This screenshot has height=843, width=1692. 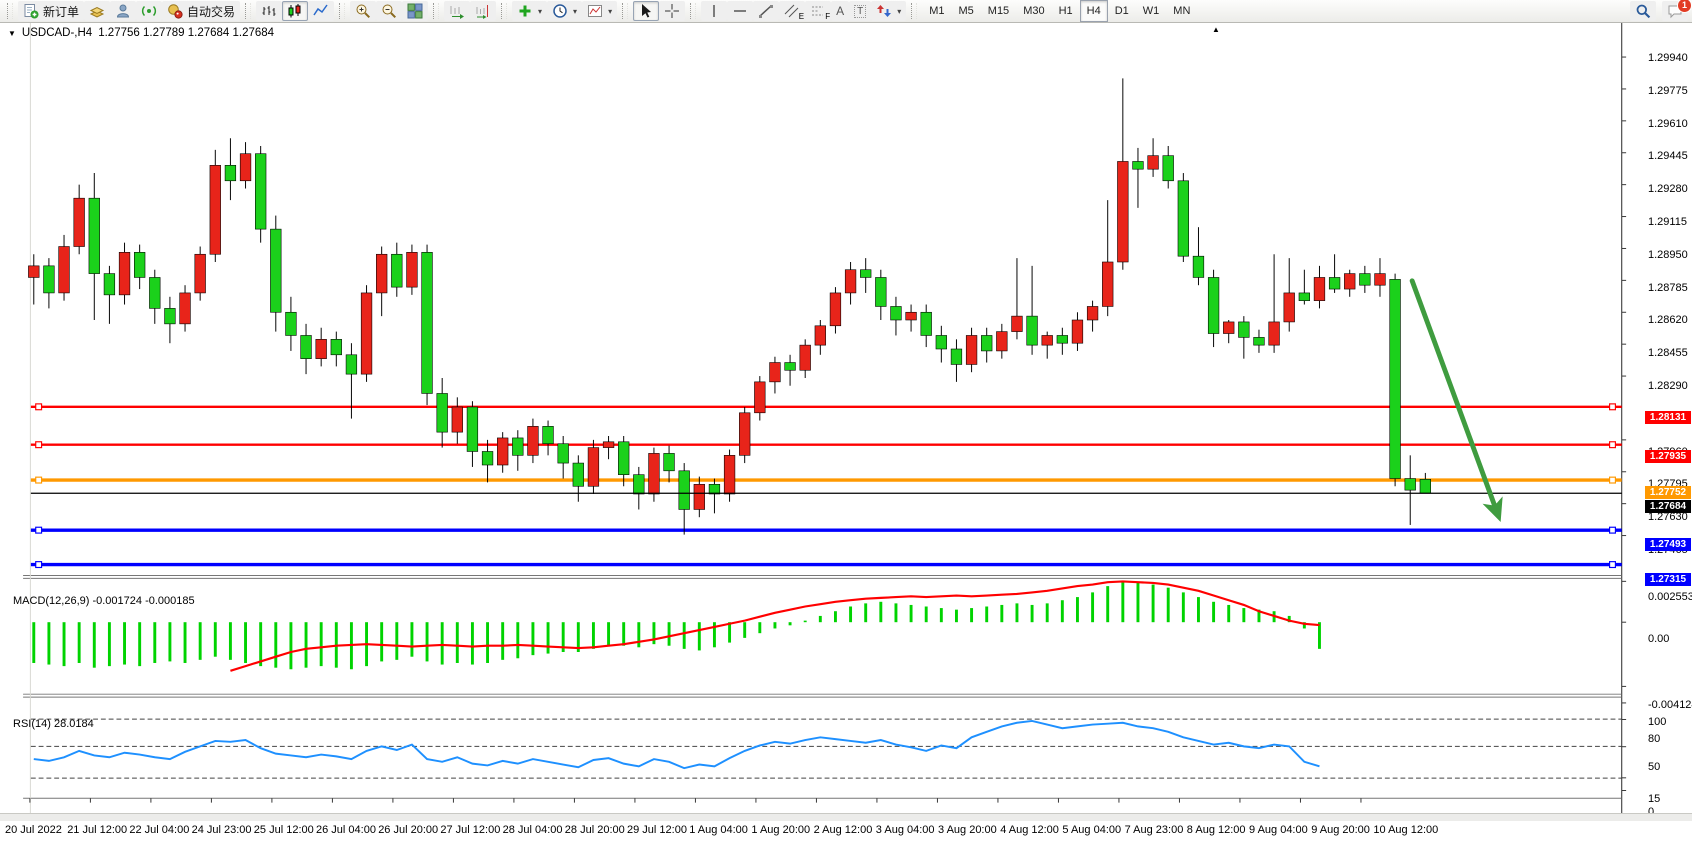 What do you see at coordinates (12, 33) in the screenshot?
I see `chart-menu-caret-icon: ▼` at bounding box center [12, 33].